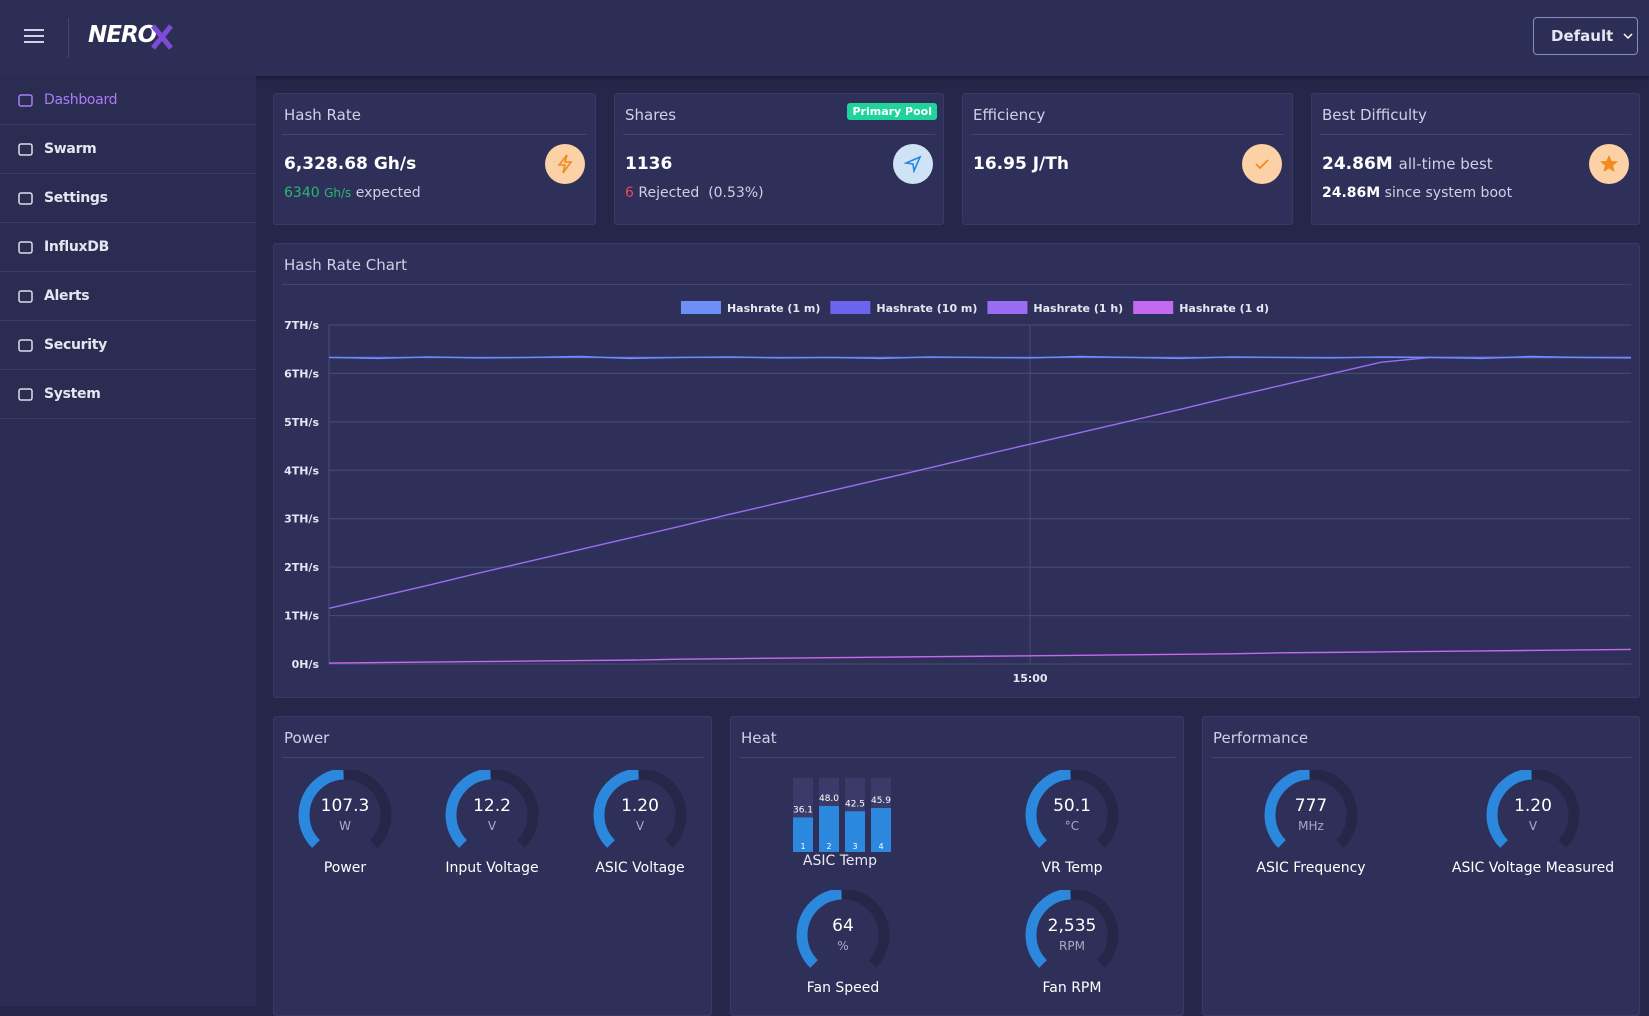 The width and height of the screenshot is (1649, 1016). Describe the element at coordinates (70, 149) in the screenshot. I see `nav-label: Swarm` at that location.